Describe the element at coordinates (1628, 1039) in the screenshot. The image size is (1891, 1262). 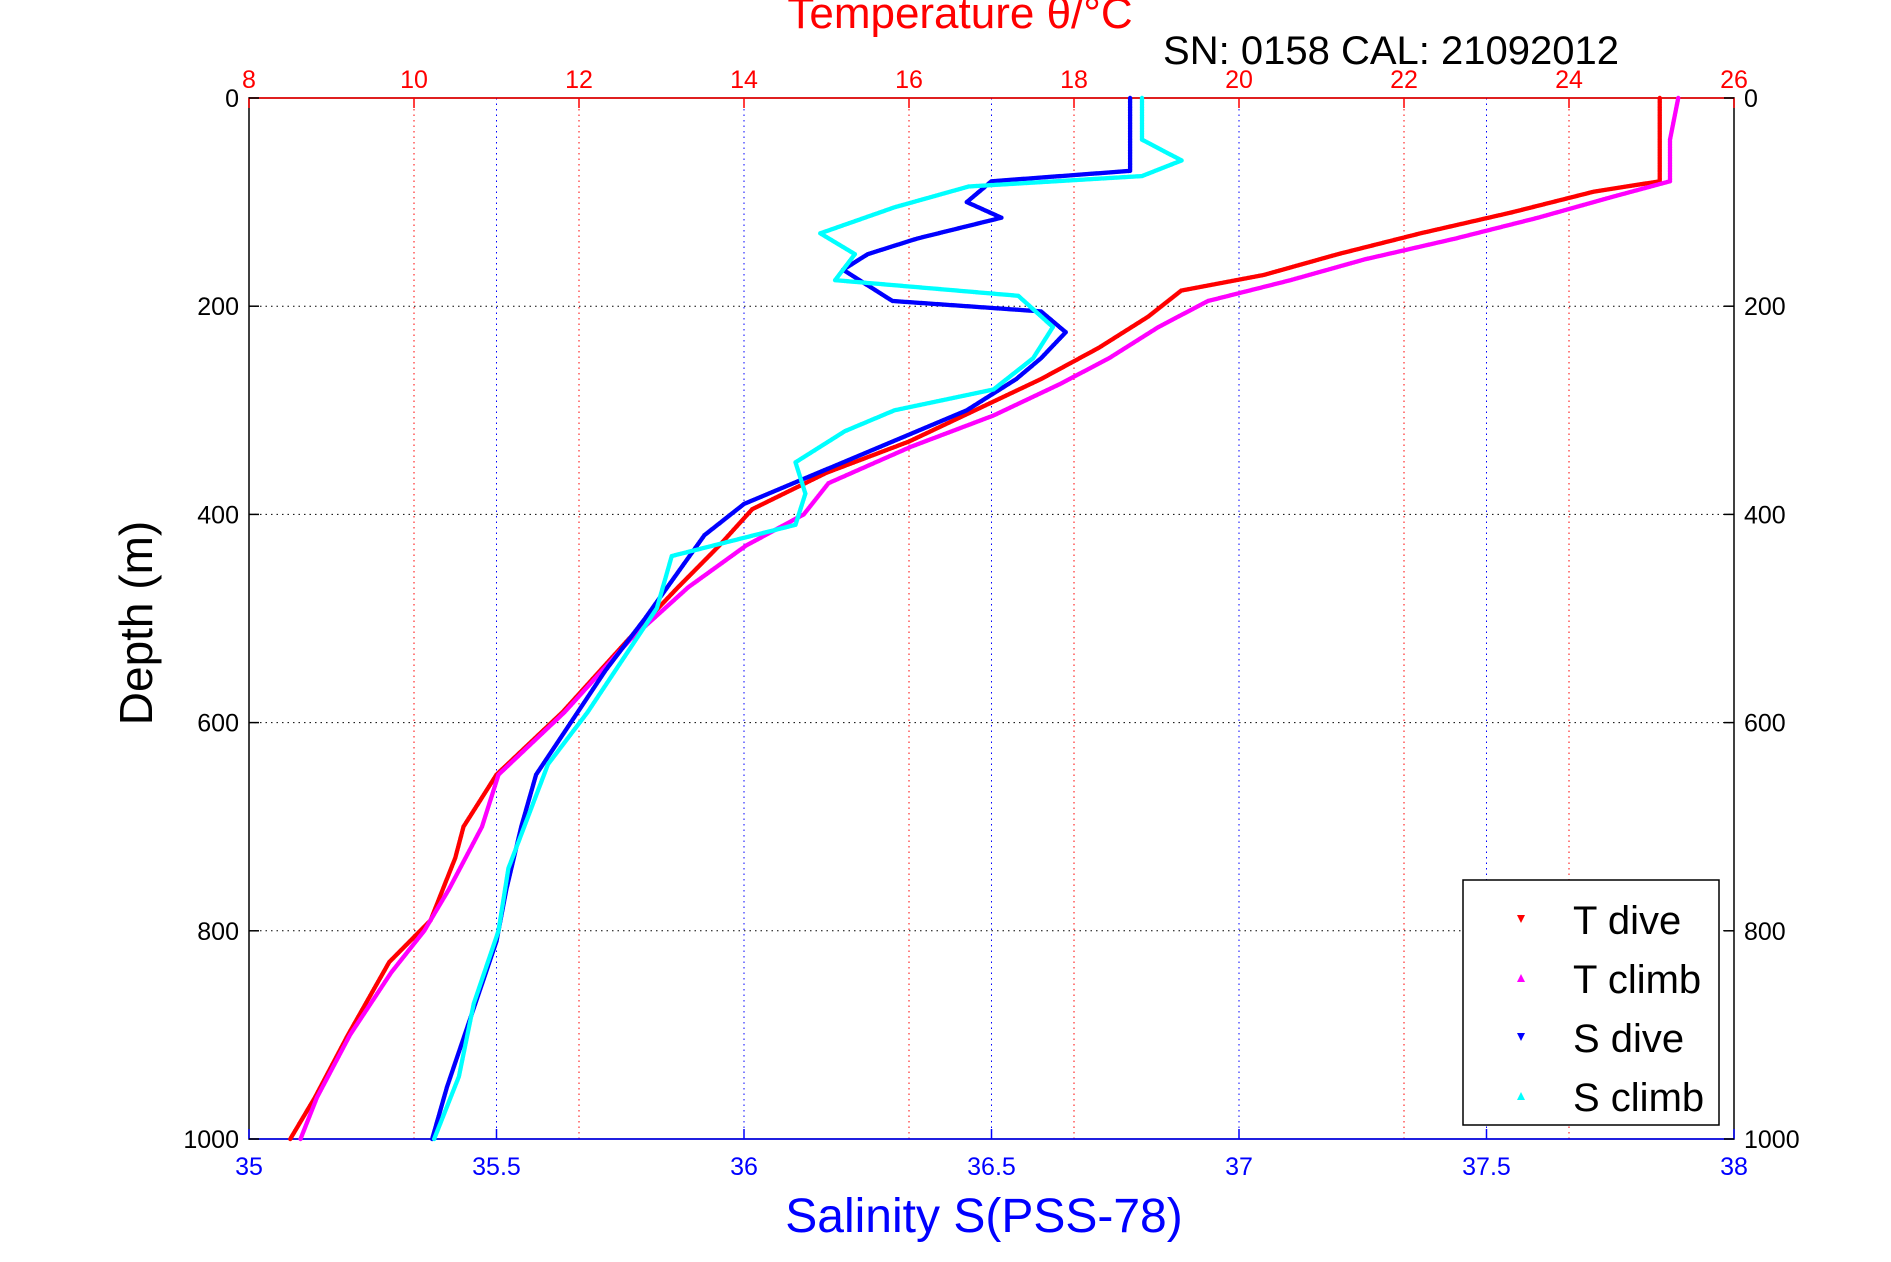
I see `legend-label: S dive` at that location.